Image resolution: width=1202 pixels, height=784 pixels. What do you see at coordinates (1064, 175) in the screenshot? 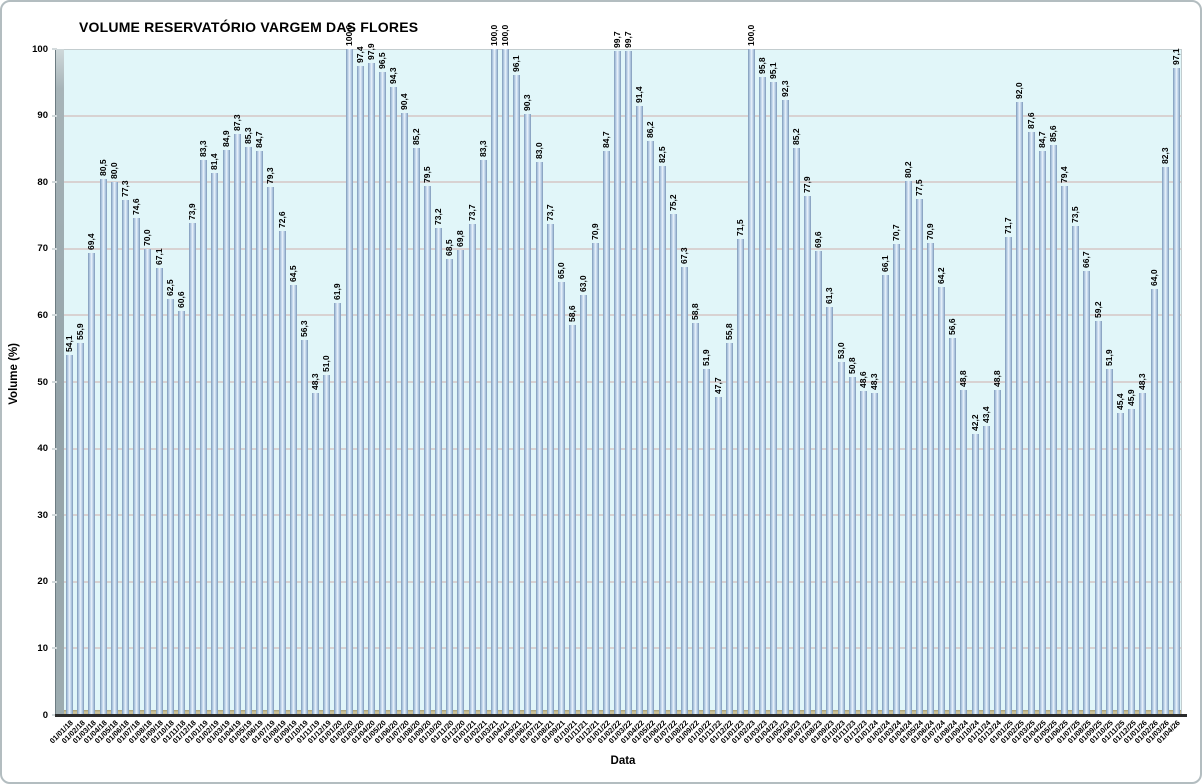
I see `value-label: 79,4` at bounding box center [1064, 175].